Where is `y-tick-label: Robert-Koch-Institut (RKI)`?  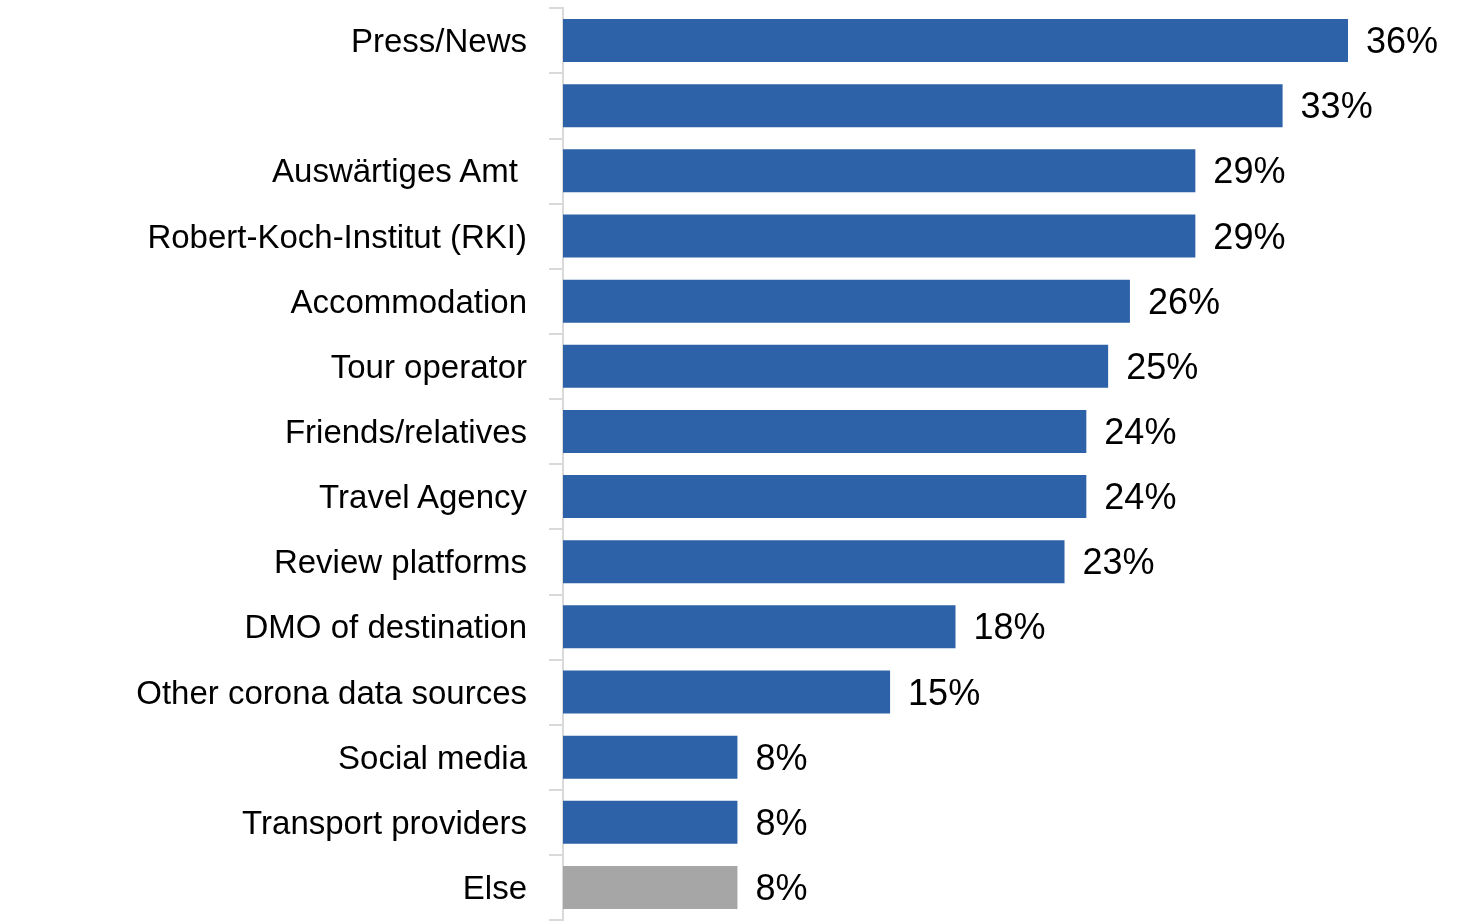 y-tick-label: Robert-Koch-Institut (RKI) is located at coordinates (337, 236).